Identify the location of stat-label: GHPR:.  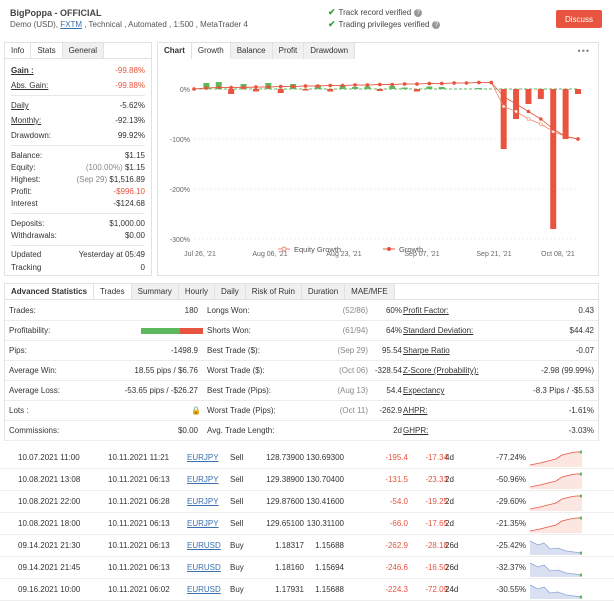
(416, 430).